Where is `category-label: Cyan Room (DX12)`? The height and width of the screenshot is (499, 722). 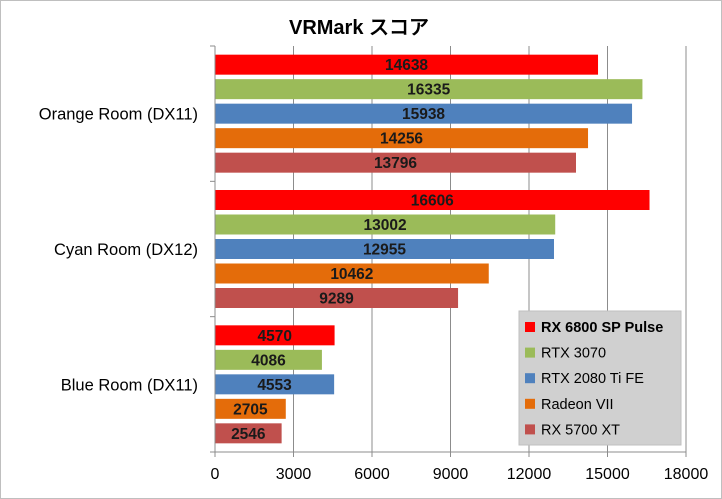 category-label: Cyan Room (DX12) is located at coordinates (126, 250).